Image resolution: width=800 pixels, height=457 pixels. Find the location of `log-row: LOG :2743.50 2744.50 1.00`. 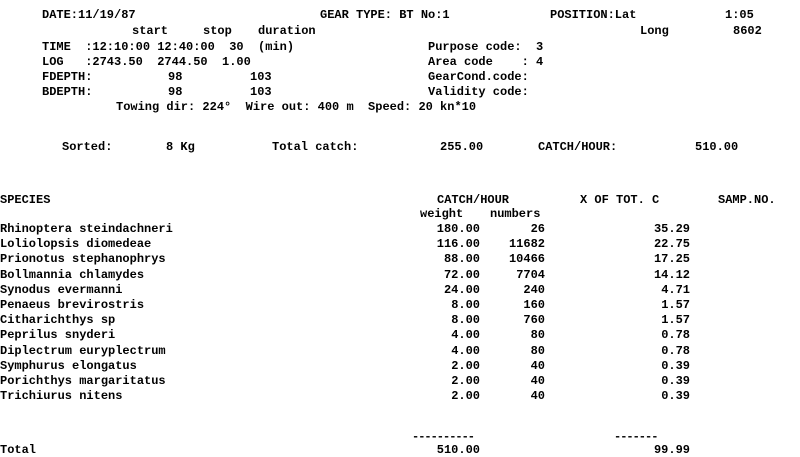

log-row: LOG :2743.50 2744.50 1.00 is located at coordinates (146, 62).